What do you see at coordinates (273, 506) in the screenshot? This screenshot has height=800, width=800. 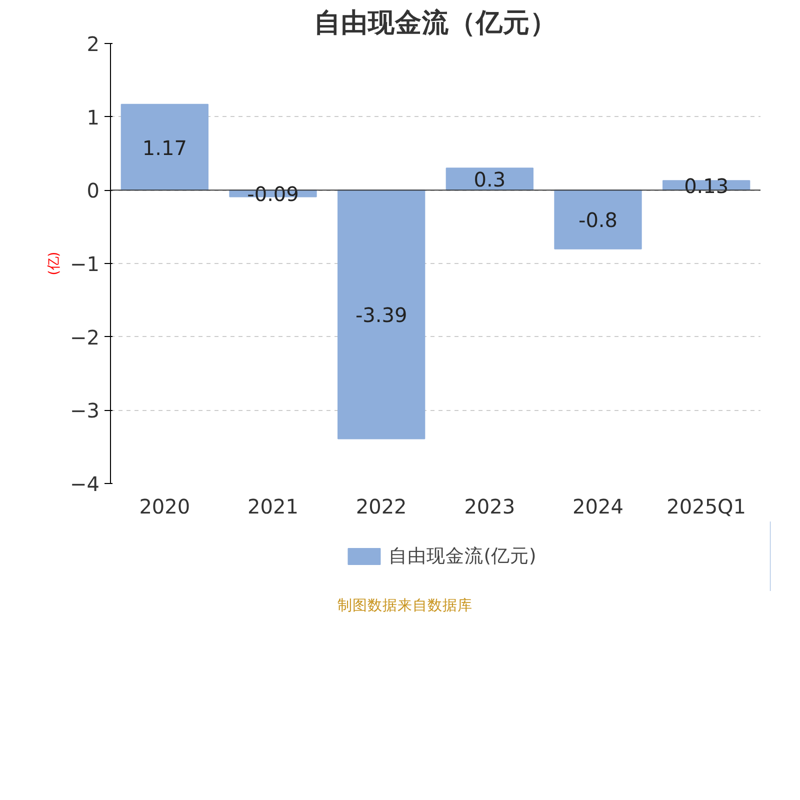 I see `x-tick-label: 2021` at bounding box center [273, 506].